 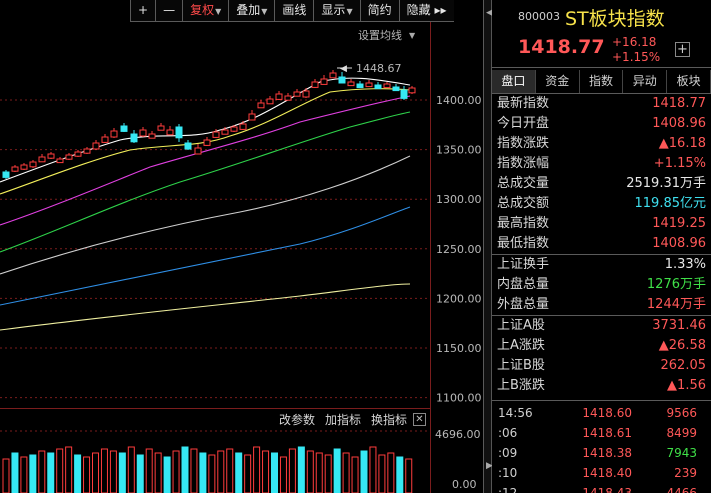 I want to click on stat-value: 119.85亿元, so click(x=670, y=203).